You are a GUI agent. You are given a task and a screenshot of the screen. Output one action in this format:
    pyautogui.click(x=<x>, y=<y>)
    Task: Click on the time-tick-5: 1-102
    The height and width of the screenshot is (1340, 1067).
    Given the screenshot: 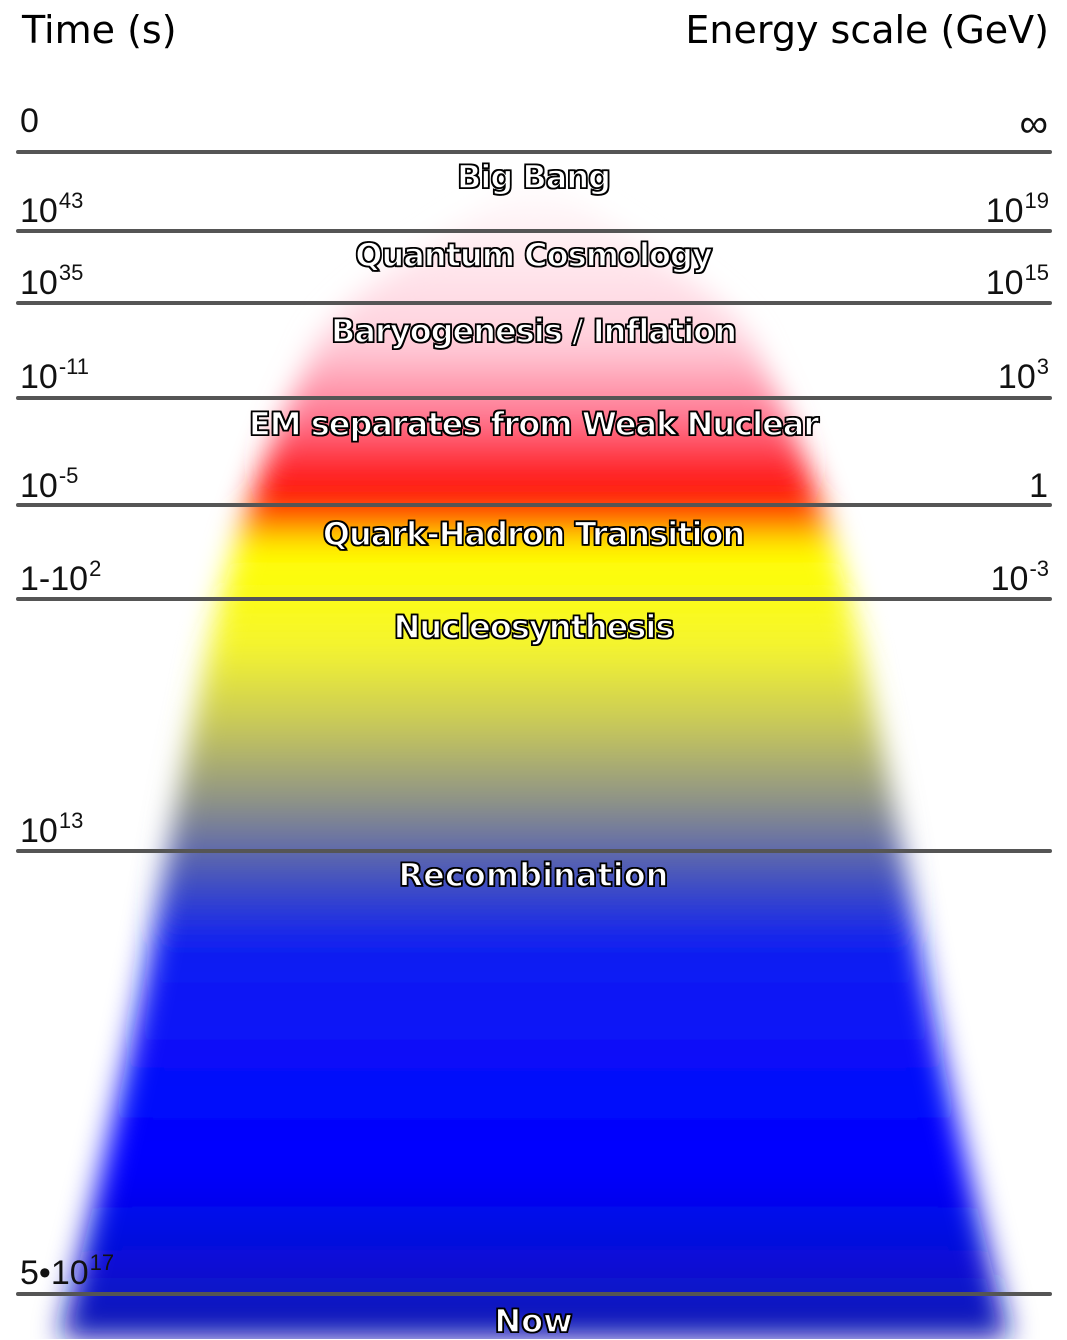 What is the action you would take?
    pyautogui.click(x=61, y=577)
    